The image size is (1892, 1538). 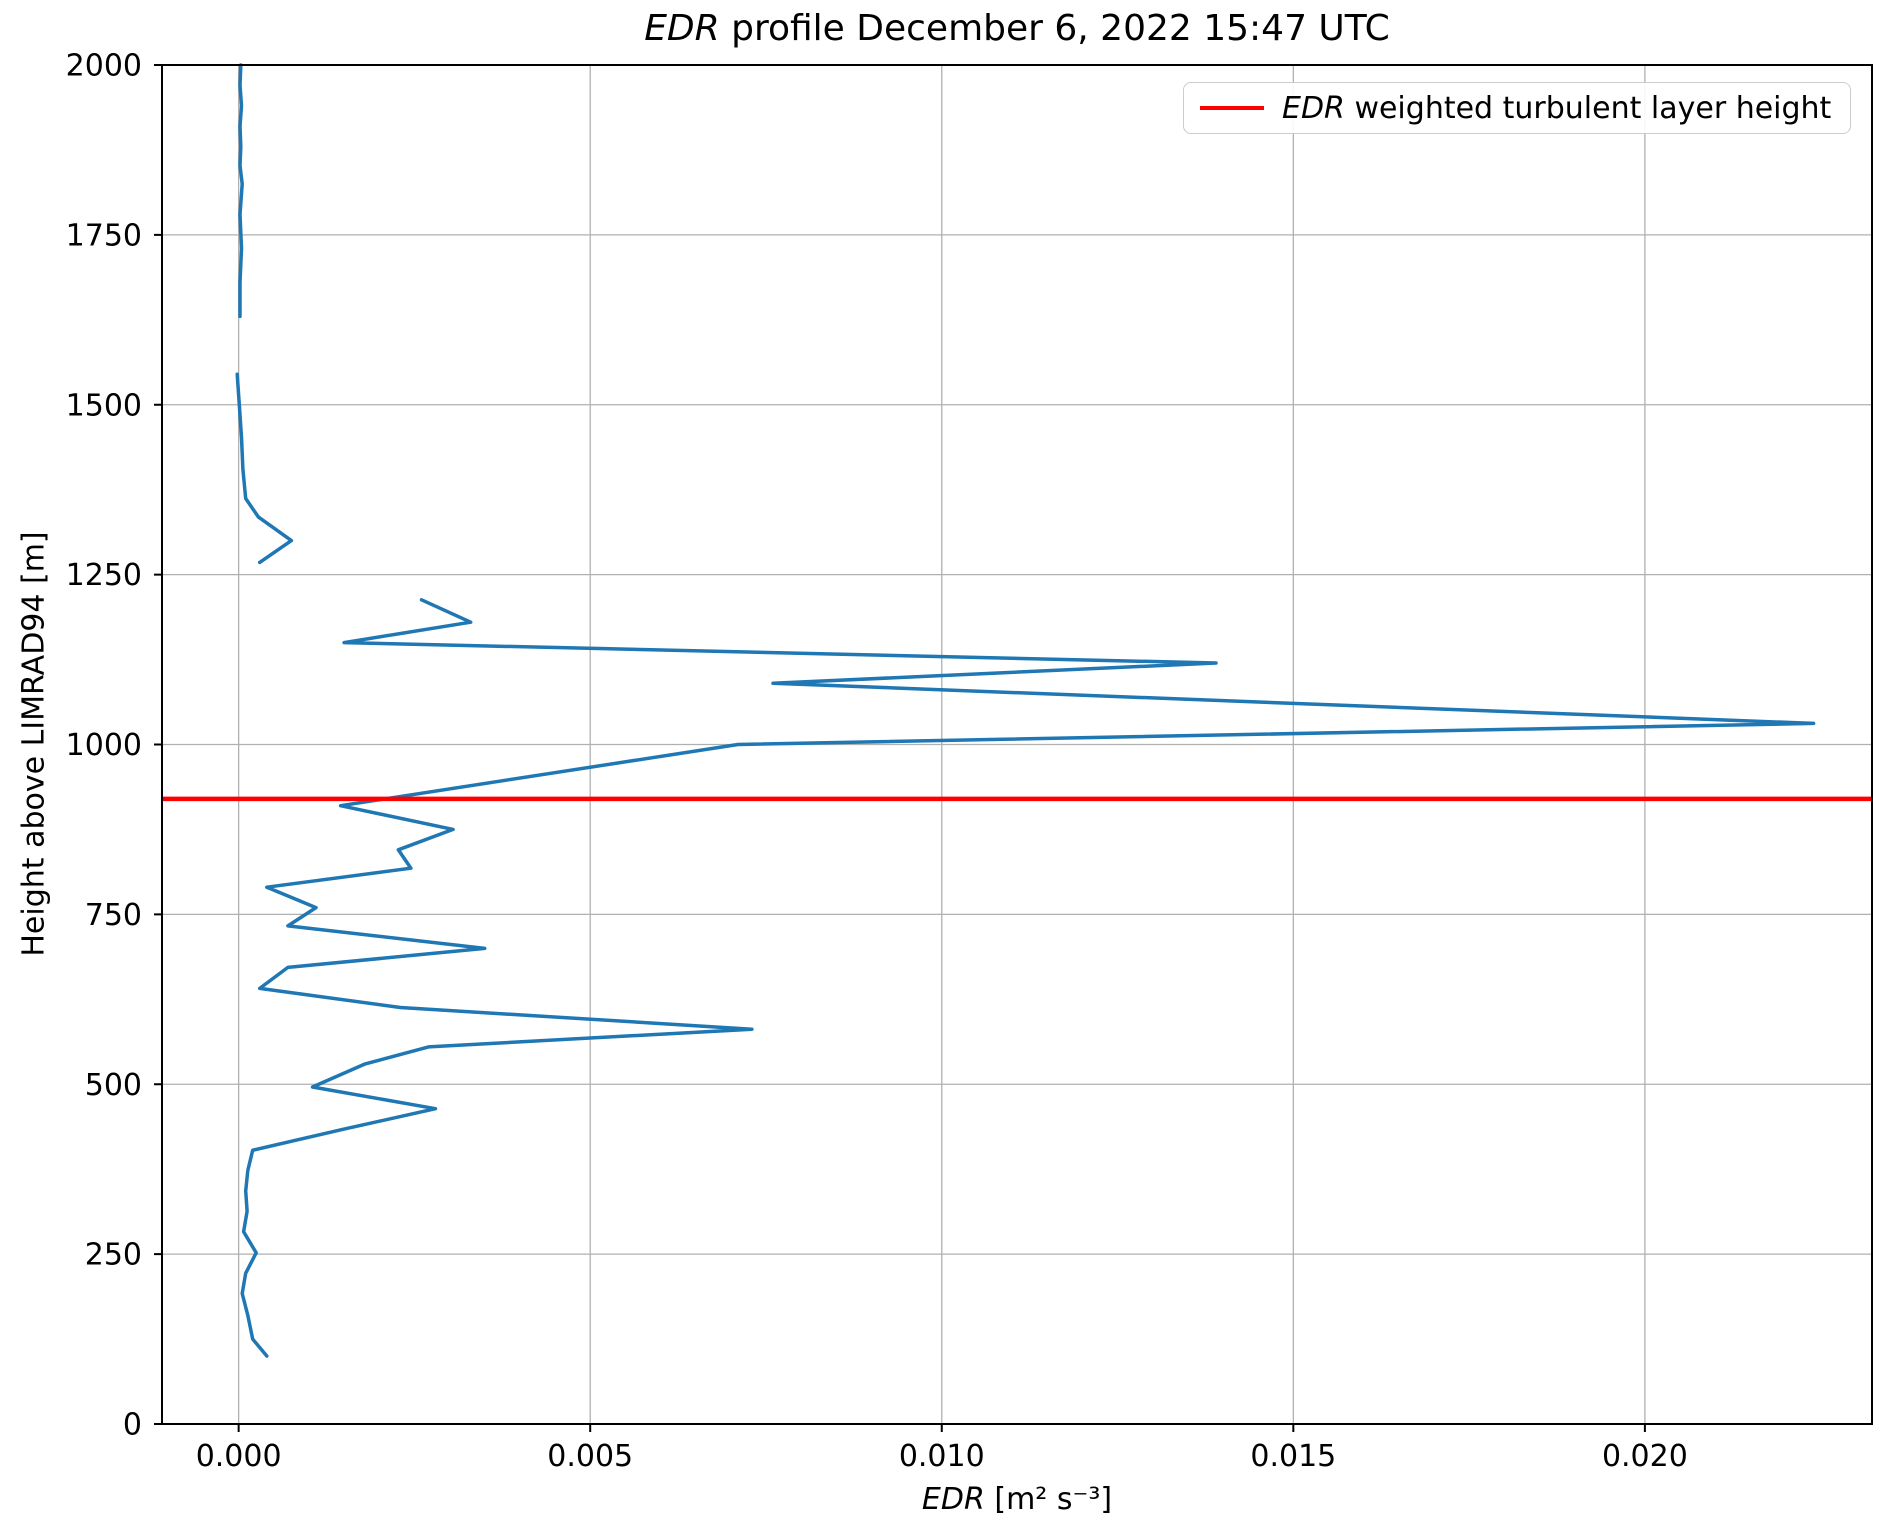 I want to click on y-tick-label: 2000, so click(x=104, y=66).